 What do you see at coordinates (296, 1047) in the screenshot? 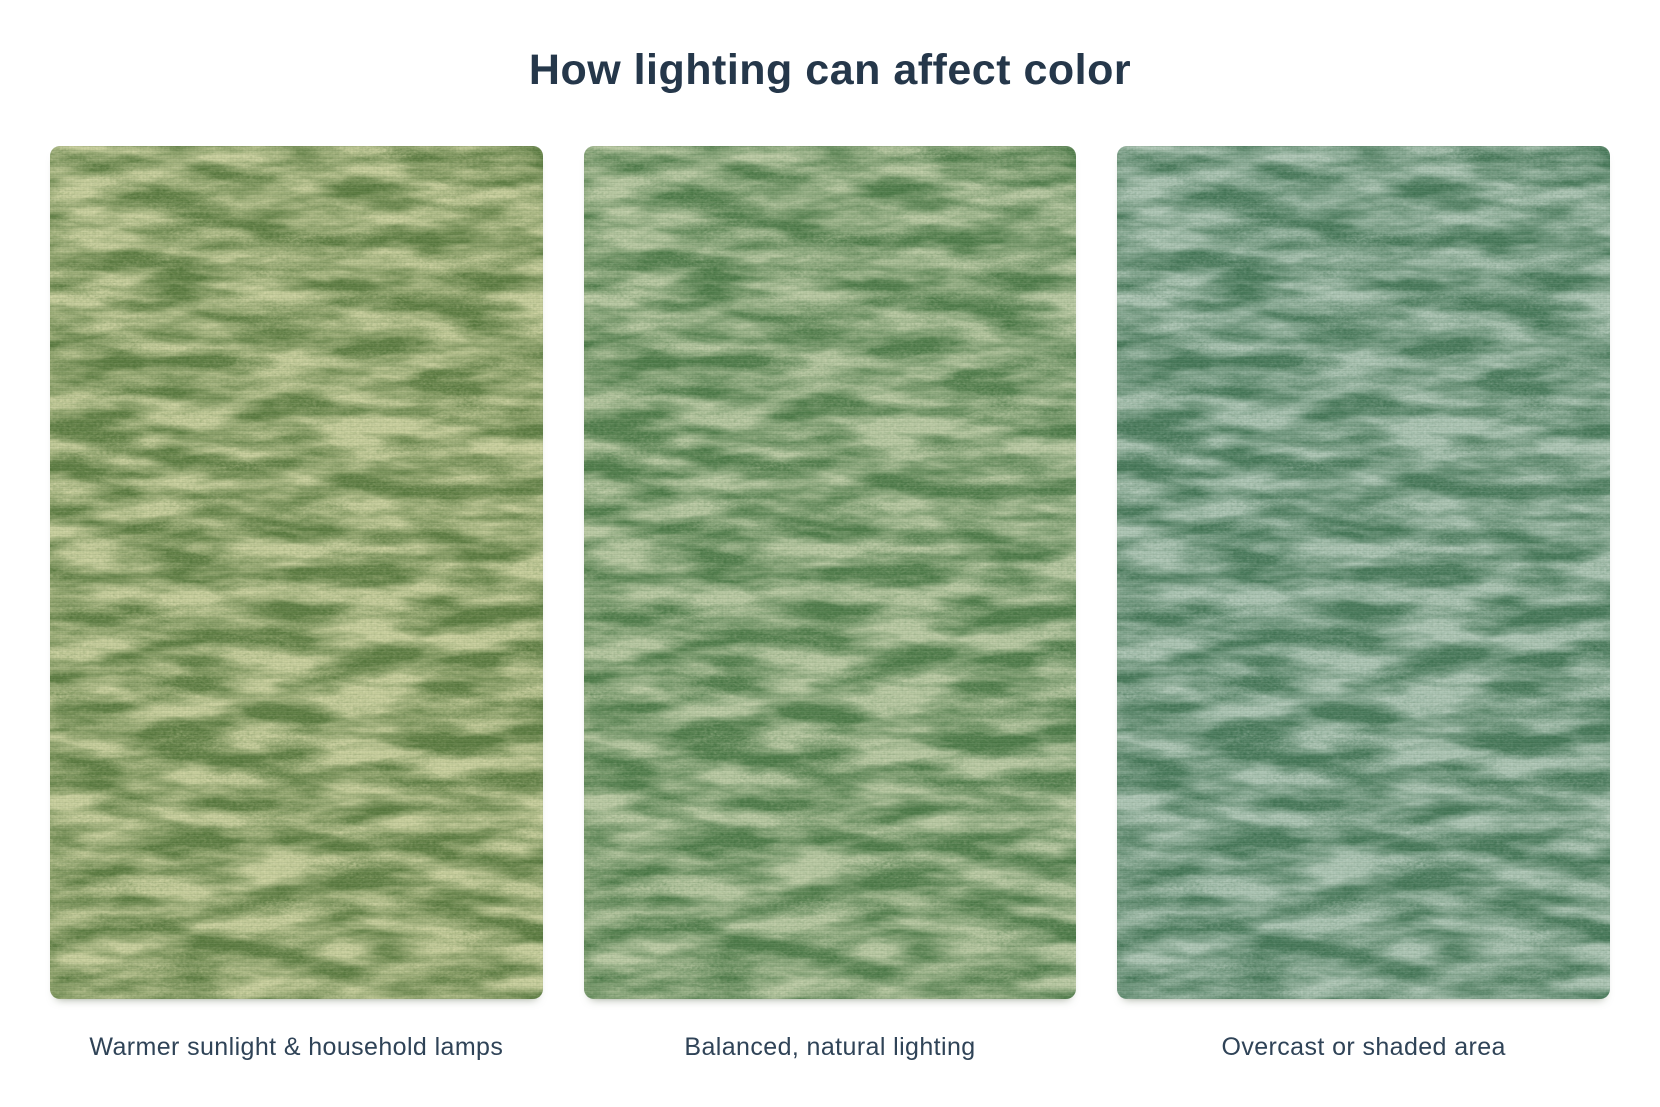
I see `panel-caption: Warmer sunlight & household lamps` at bounding box center [296, 1047].